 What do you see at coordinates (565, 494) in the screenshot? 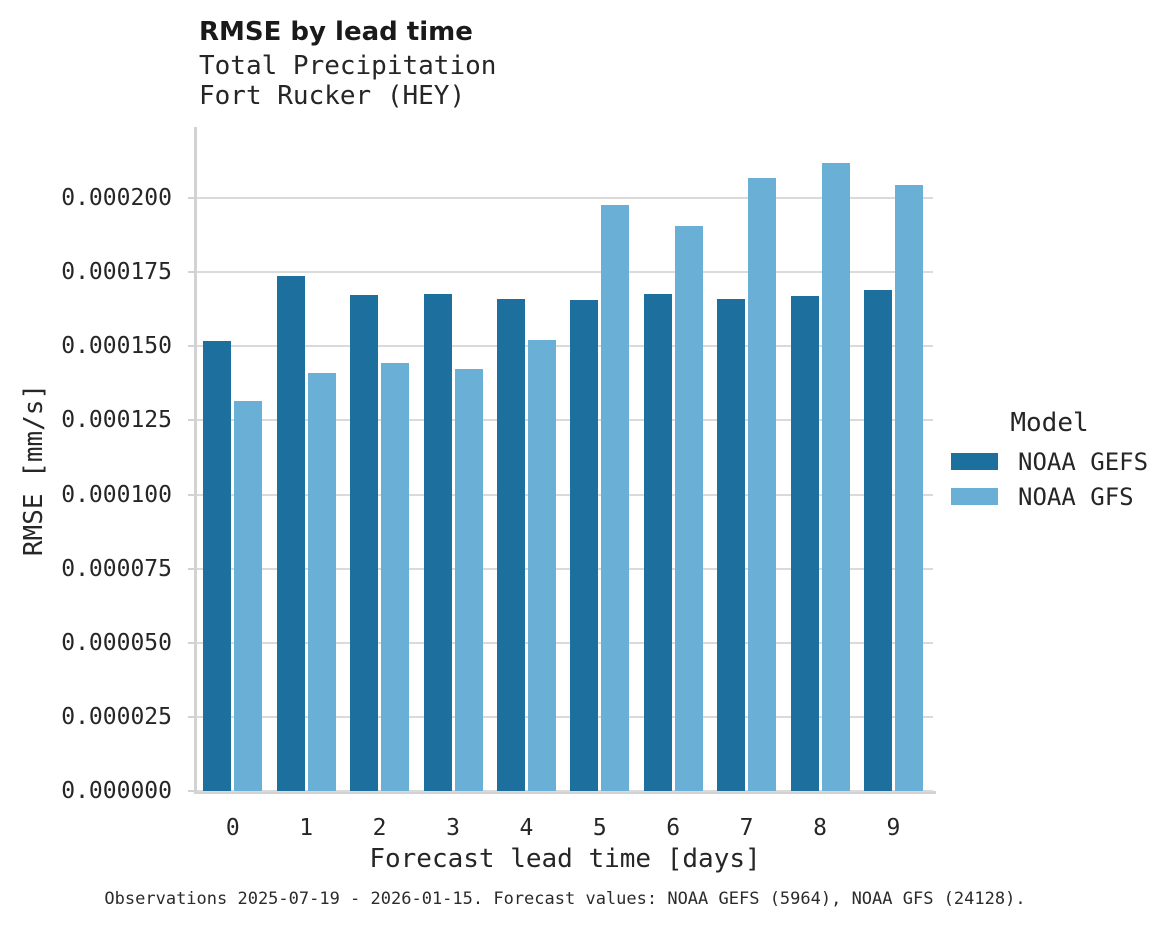
I see `gridline-0.000100` at bounding box center [565, 494].